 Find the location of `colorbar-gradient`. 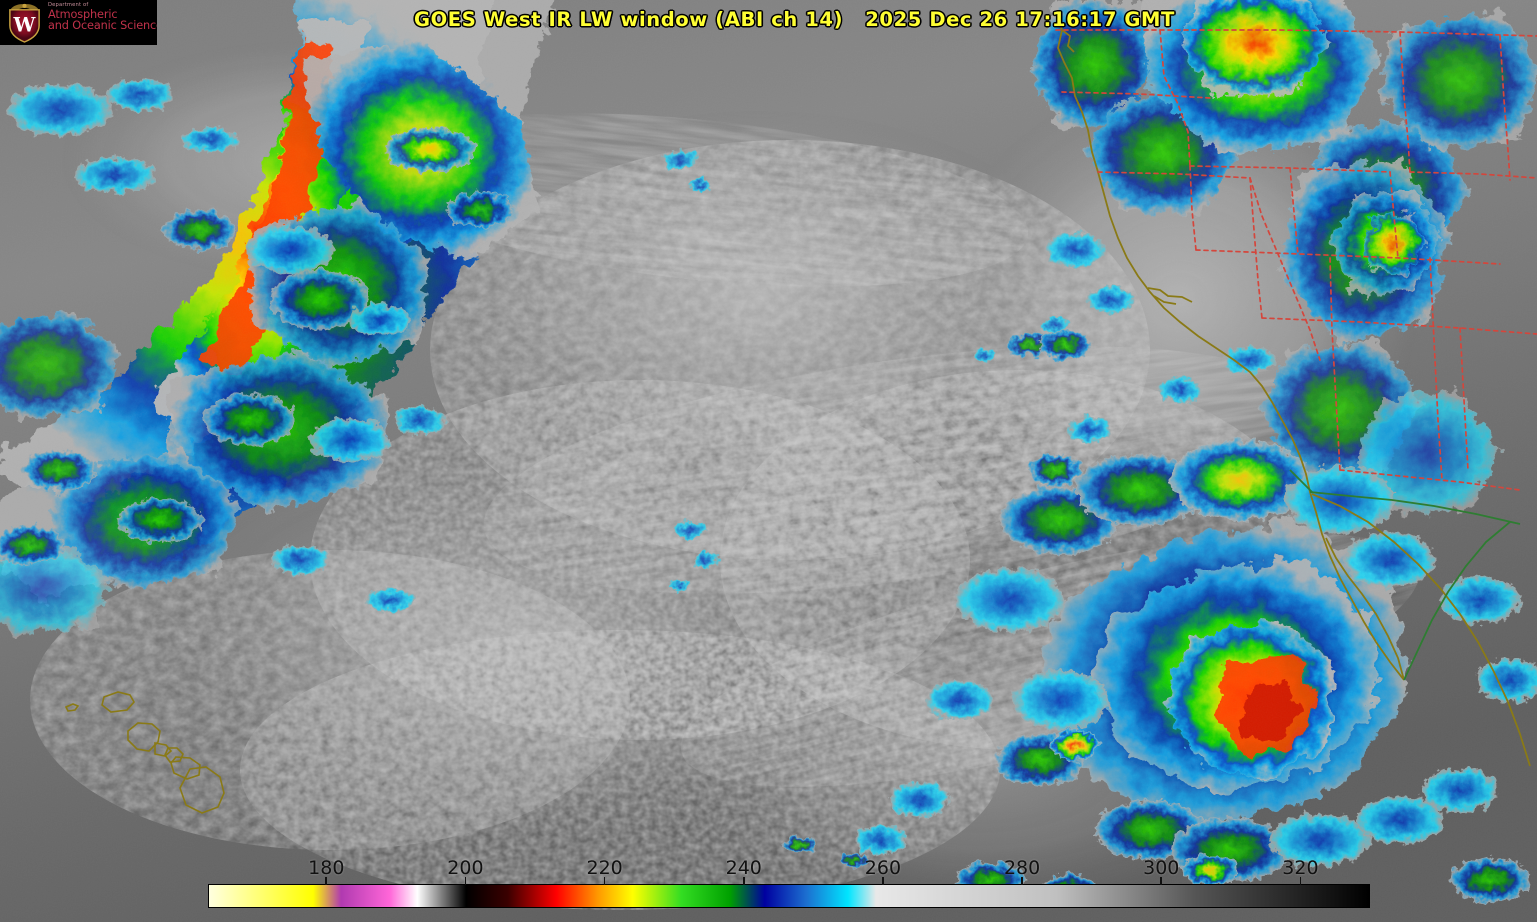

colorbar-gradient is located at coordinates (789, 896).